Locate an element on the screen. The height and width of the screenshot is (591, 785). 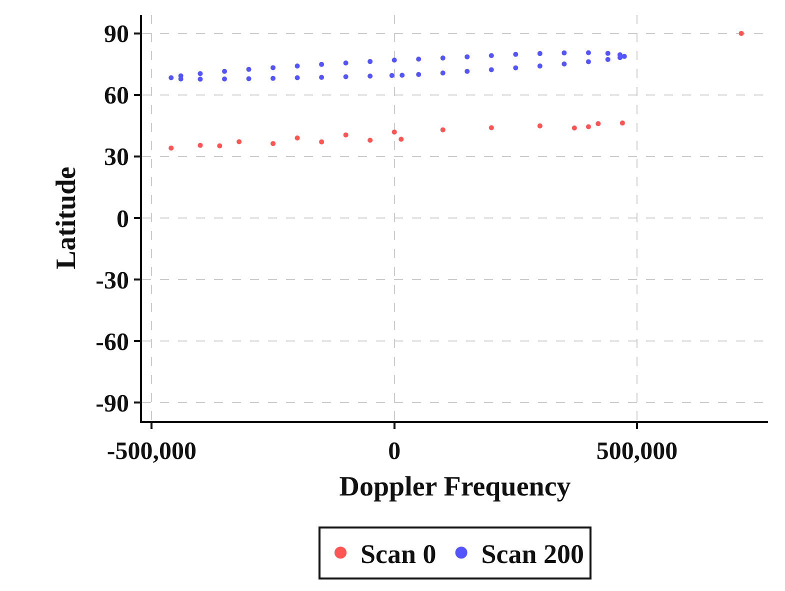
y-tick-label: -30 is located at coordinates (112, 280).